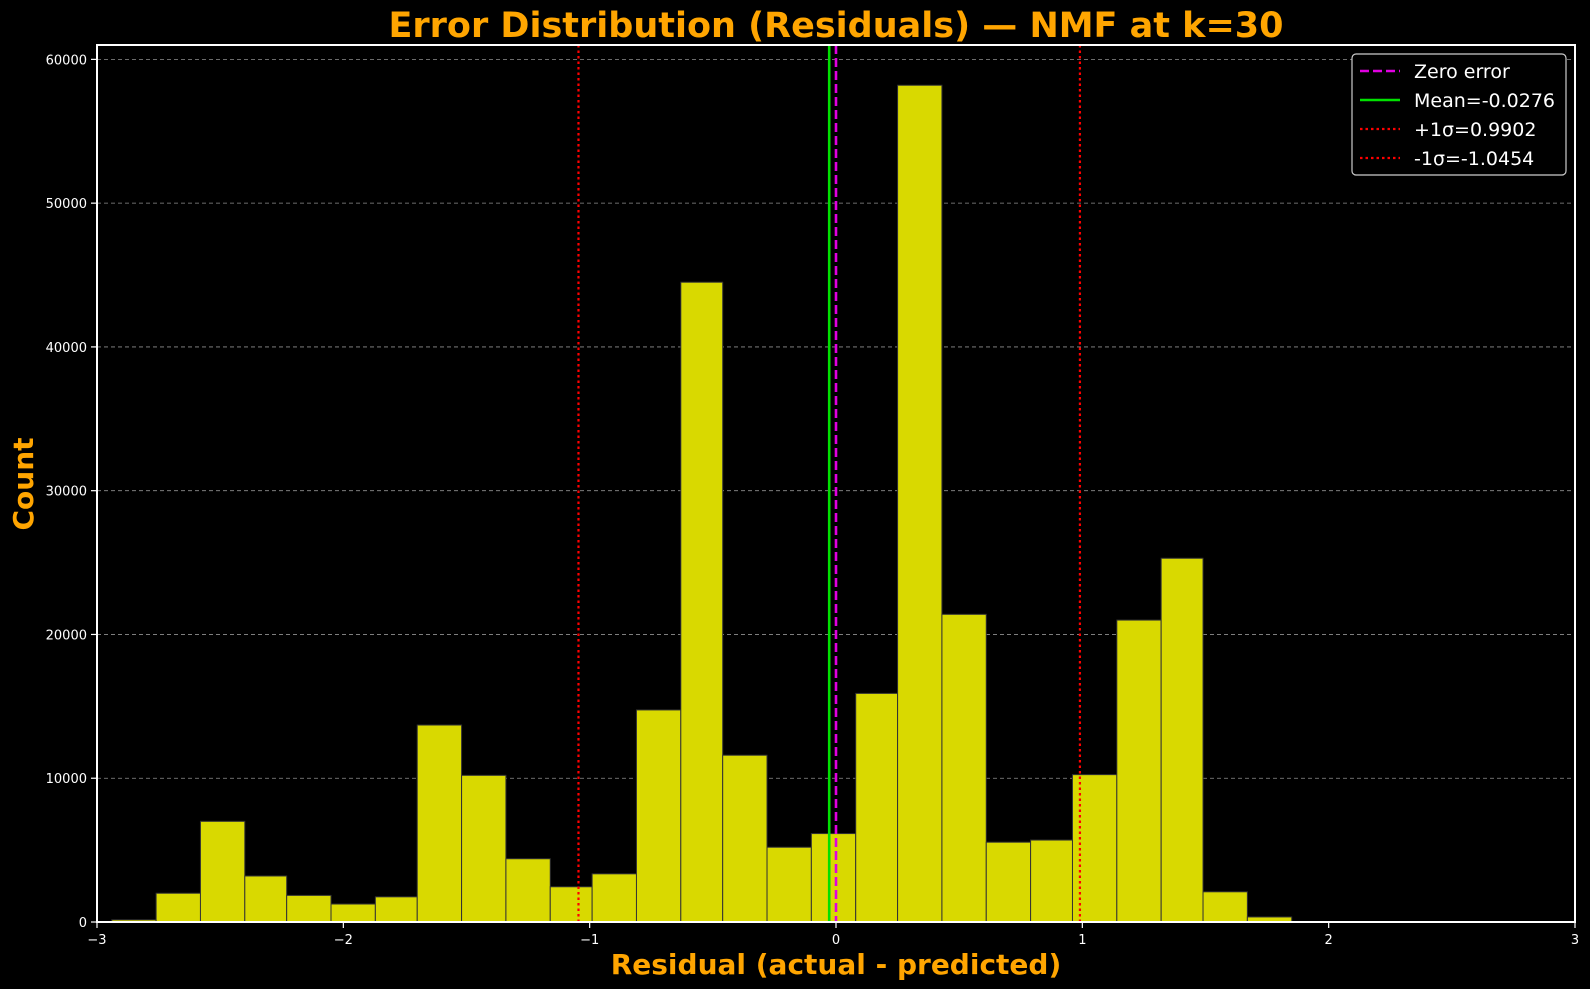 The height and width of the screenshot is (989, 1590). I want to click on legend-label: Zero error, so click(1462, 72).